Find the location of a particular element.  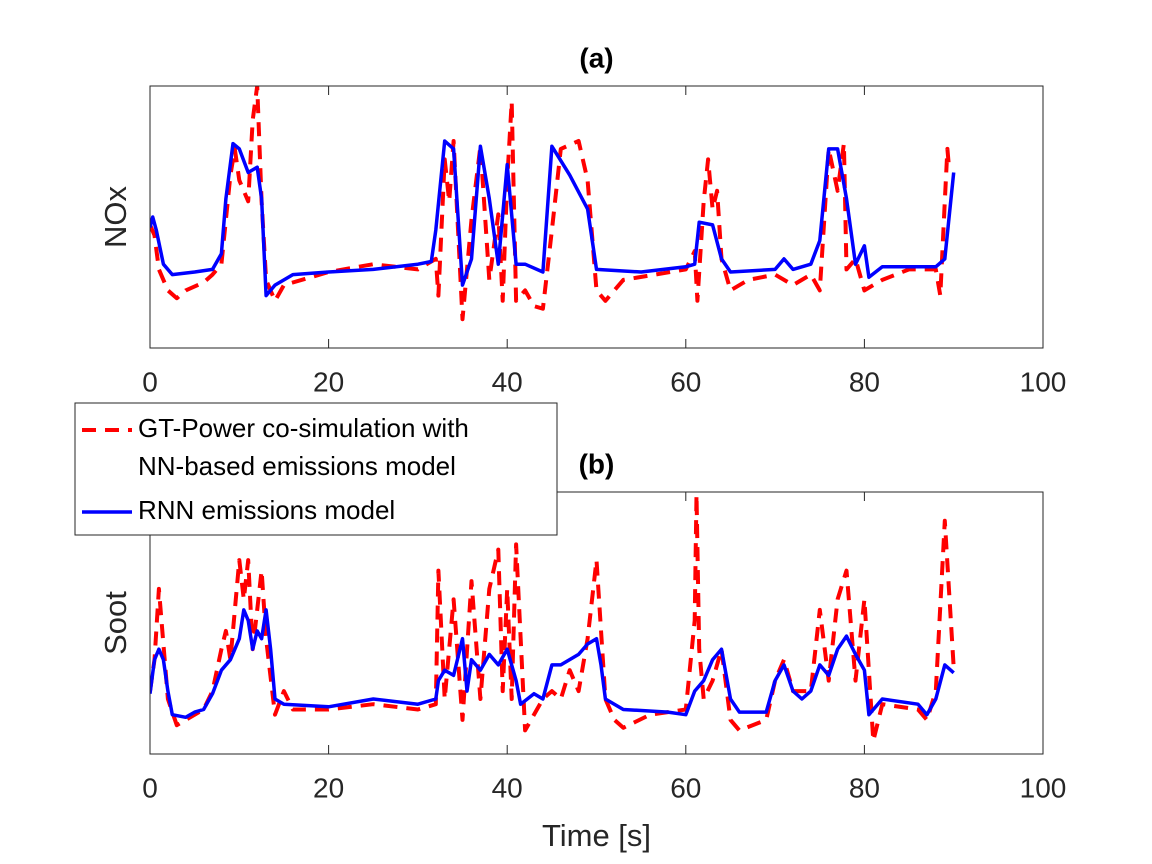

legend-label-line: GT-Power co-simulation with is located at coordinates (303, 428).